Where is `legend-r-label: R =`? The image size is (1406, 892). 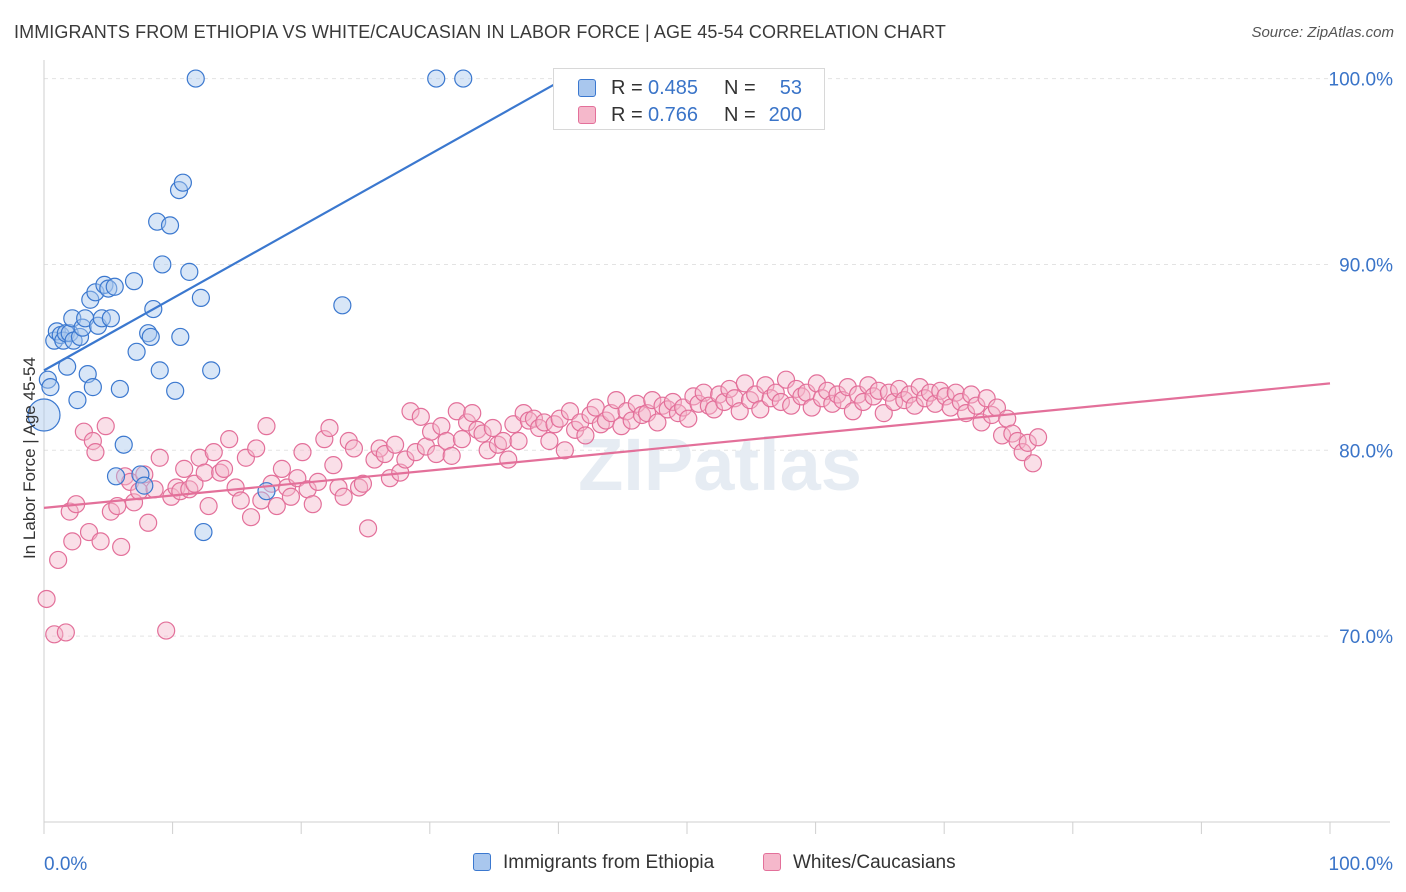 legend-r-label: R = is located at coordinates (627, 88).